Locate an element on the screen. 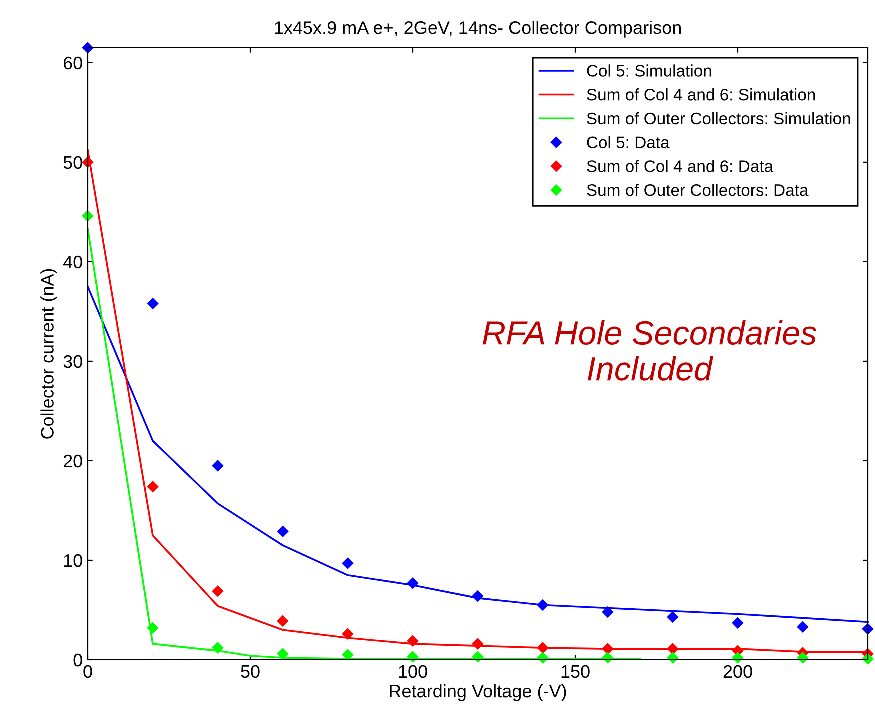  legend-label: Sum of Col 4 and 6: Simulation is located at coordinates (701, 94).